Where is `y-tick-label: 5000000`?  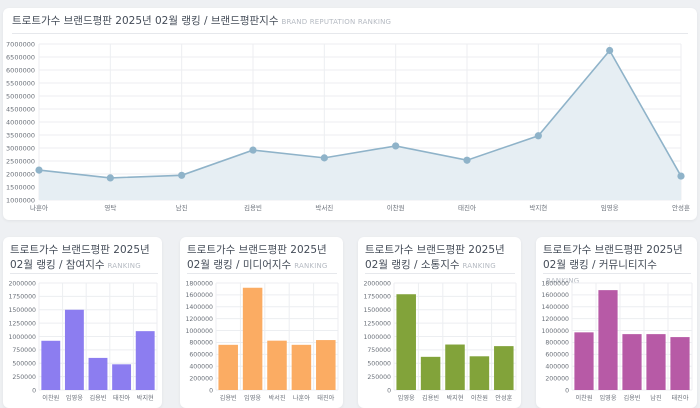 y-tick-label: 5000000 is located at coordinates (20, 97).